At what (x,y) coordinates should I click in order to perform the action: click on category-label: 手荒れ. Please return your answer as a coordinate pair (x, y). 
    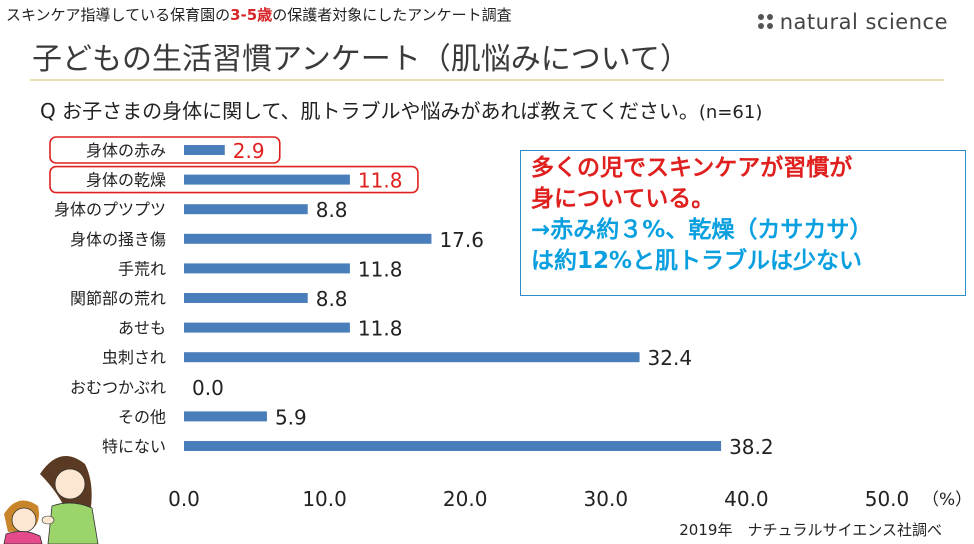
    Looking at the image, I should click on (142, 268).